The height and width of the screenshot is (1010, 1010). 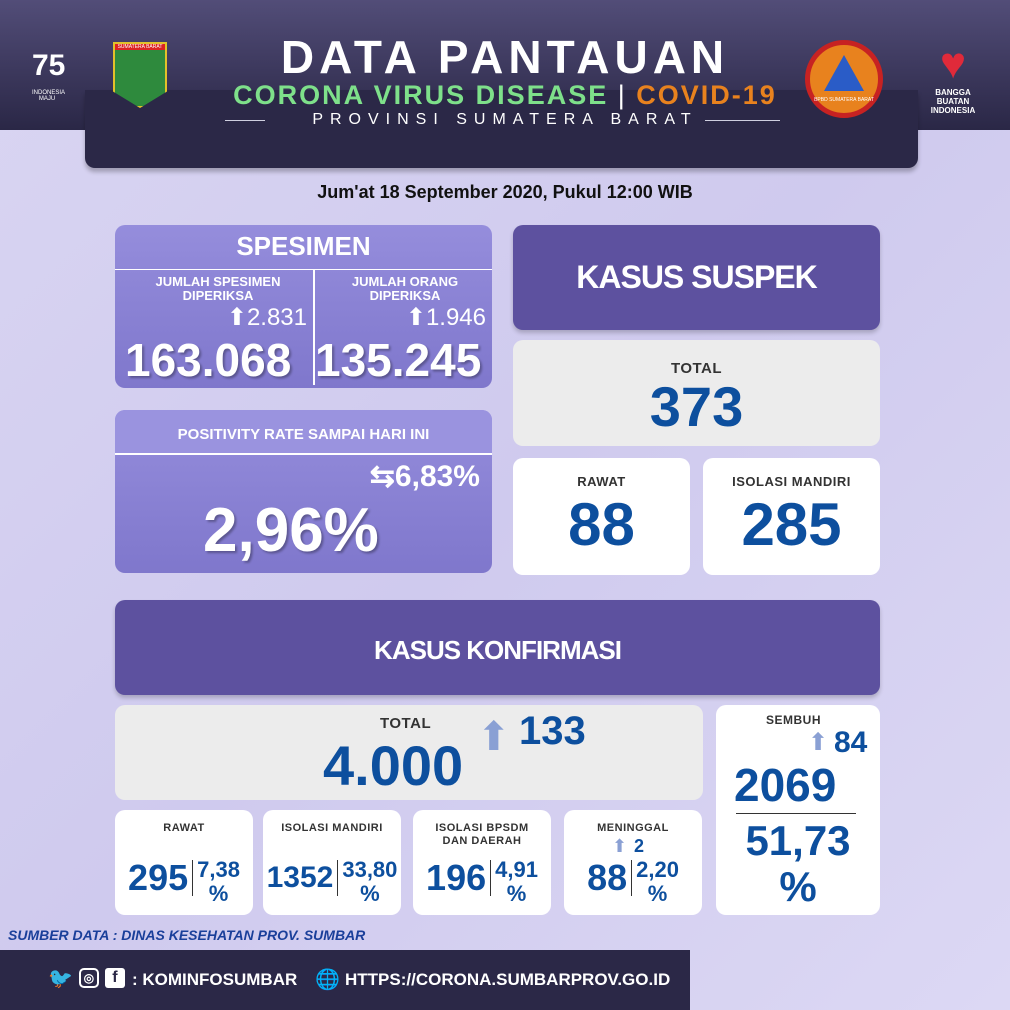 What do you see at coordinates (851, 742) in the screenshot?
I see `sembuh-increase: 84` at bounding box center [851, 742].